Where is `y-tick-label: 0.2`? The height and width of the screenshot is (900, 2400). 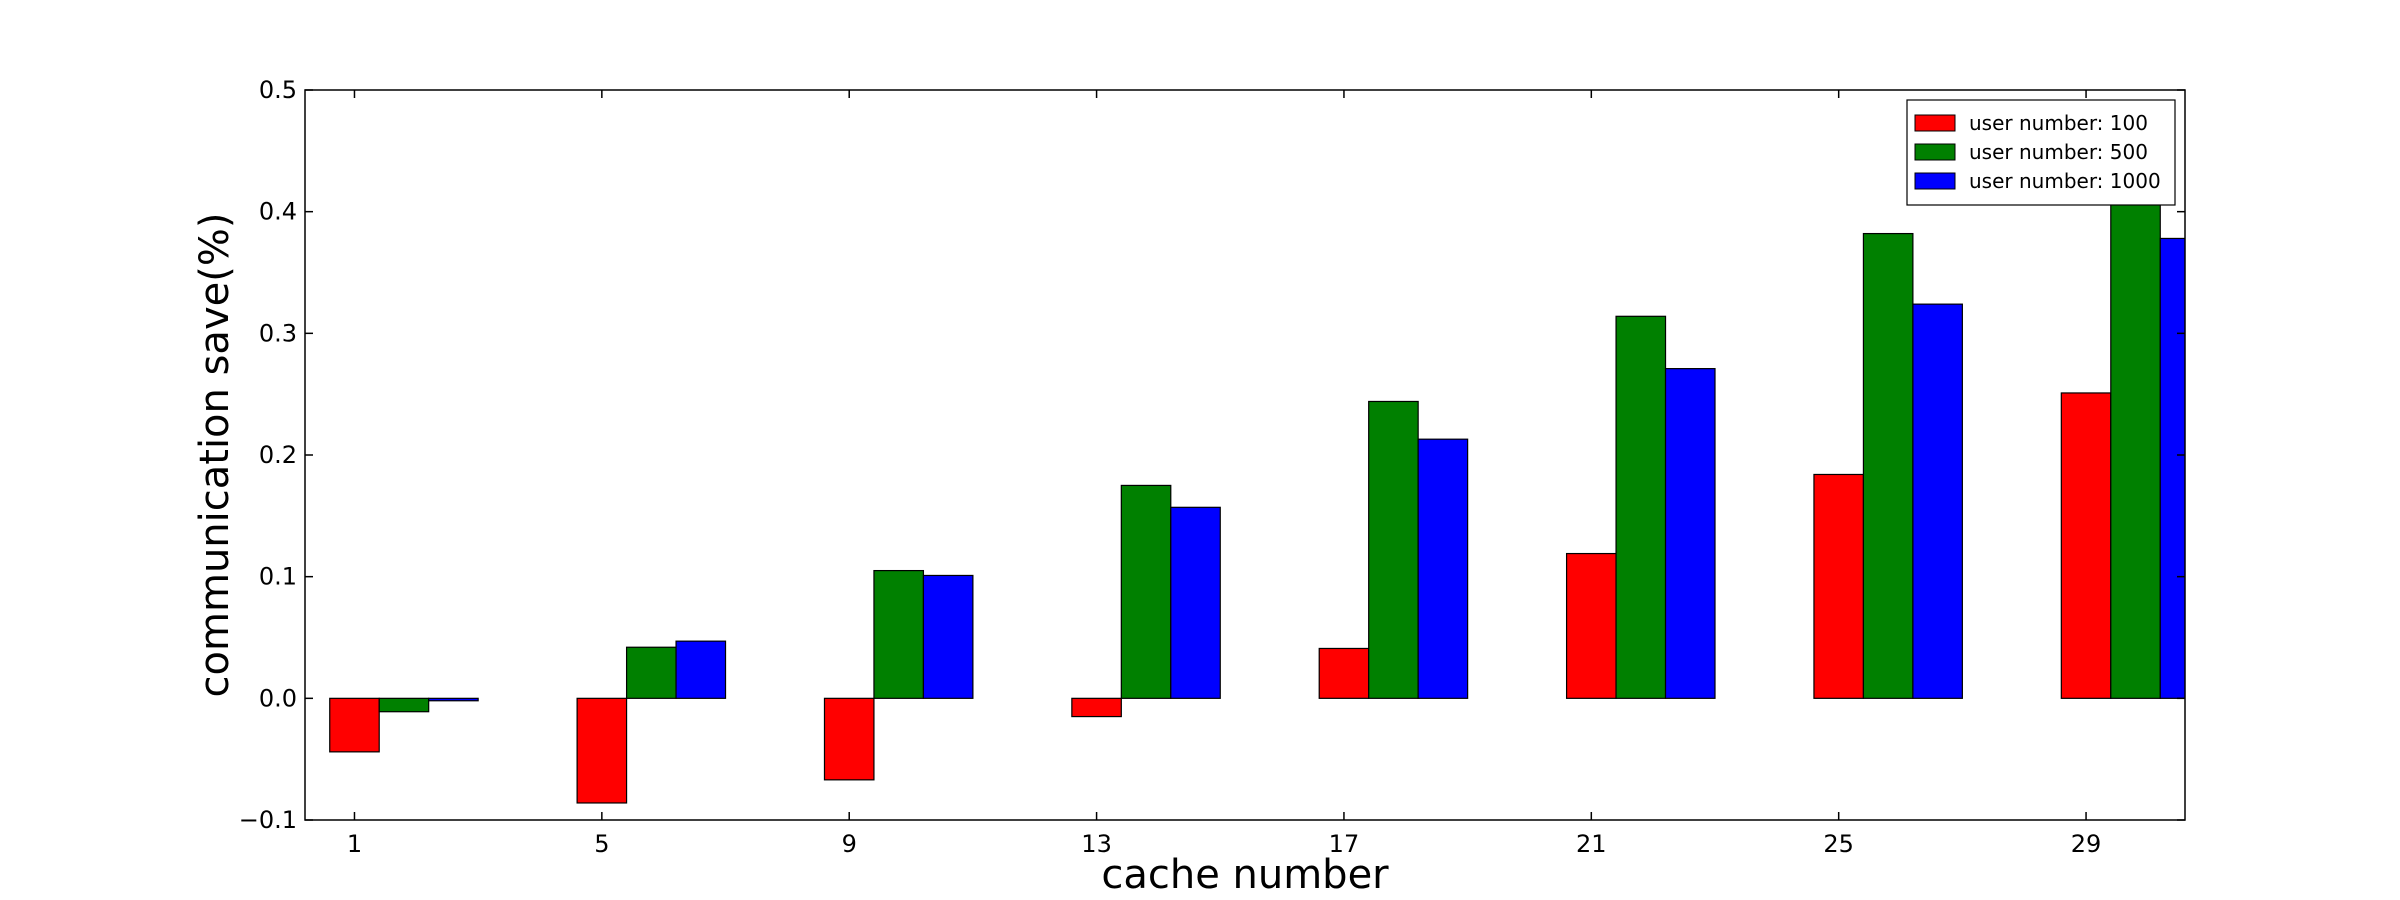 y-tick-label: 0.2 is located at coordinates (278, 455).